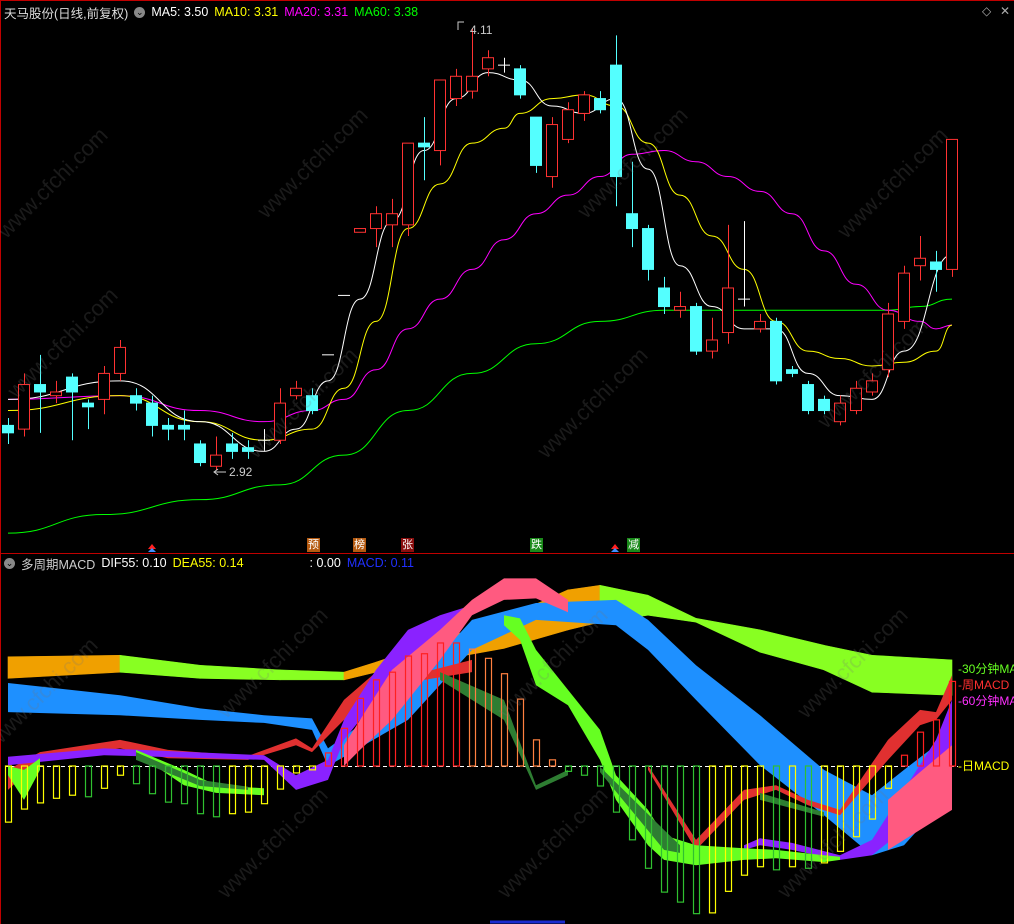 The height and width of the screenshot is (924, 1014). I want to click on close-icon: ✕, so click(1005, 11).